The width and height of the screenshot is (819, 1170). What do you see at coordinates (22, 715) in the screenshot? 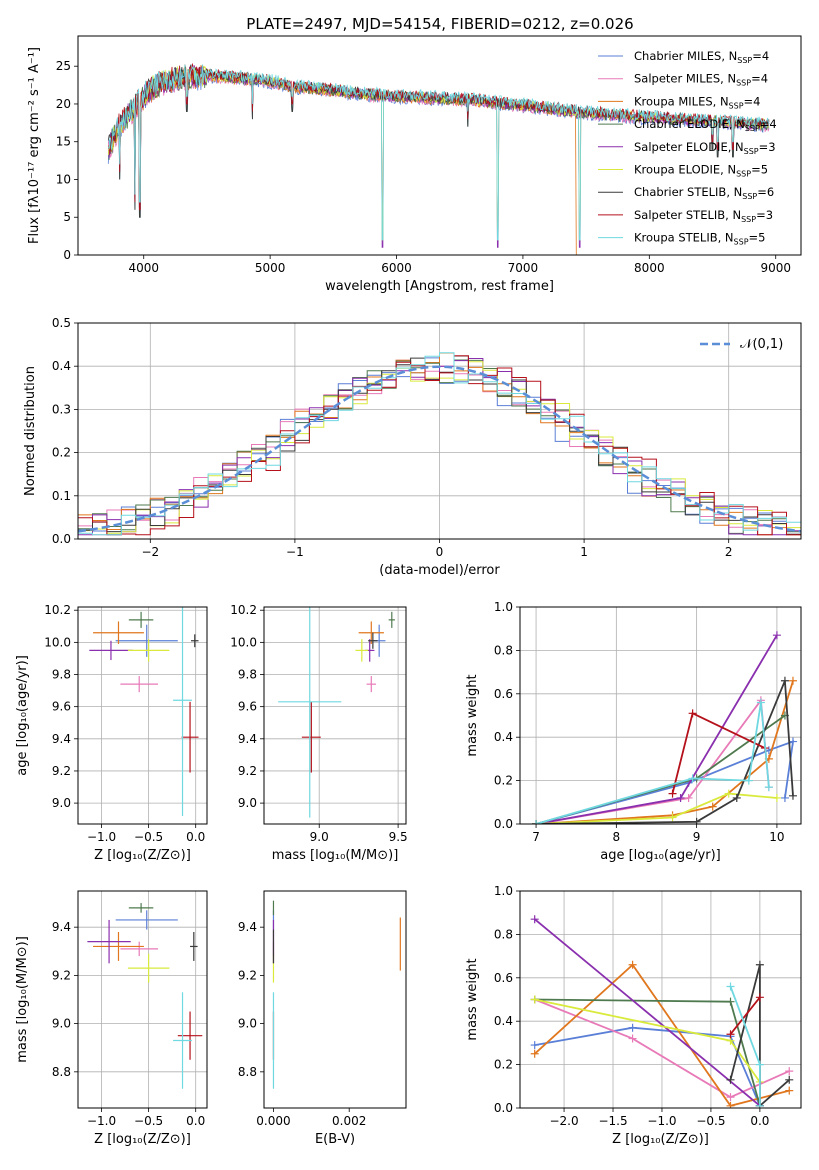
I see `y-axis-label: age [log₁₀(age/yr)]` at bounding box center [22, 715].